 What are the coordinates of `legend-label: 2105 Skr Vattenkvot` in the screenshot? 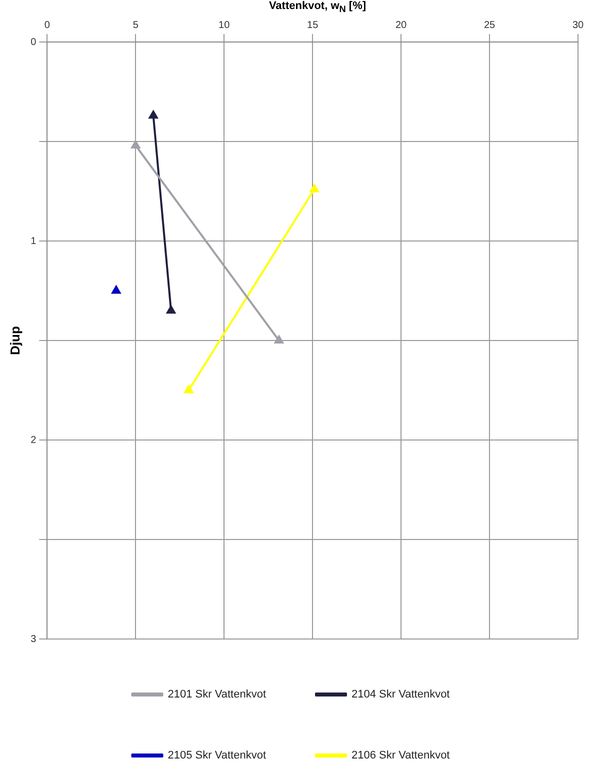 It's located at (217, 756).